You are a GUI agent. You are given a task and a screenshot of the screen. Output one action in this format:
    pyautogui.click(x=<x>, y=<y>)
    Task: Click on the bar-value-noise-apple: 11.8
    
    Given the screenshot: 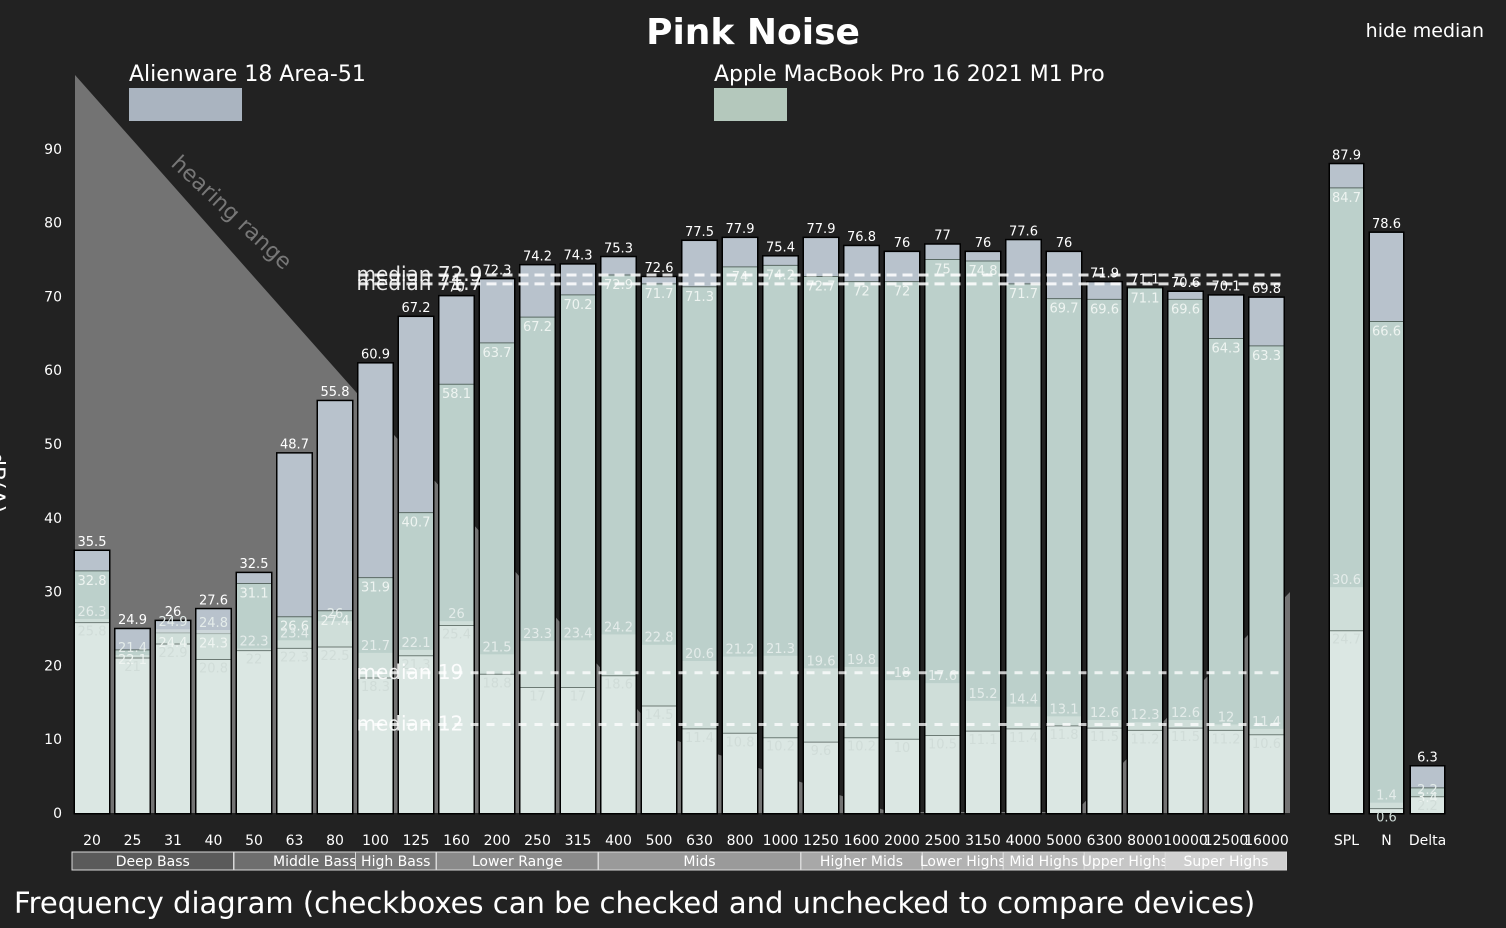 What is the action you would take?
    pyautogui.click(x=1064, y=735)
    